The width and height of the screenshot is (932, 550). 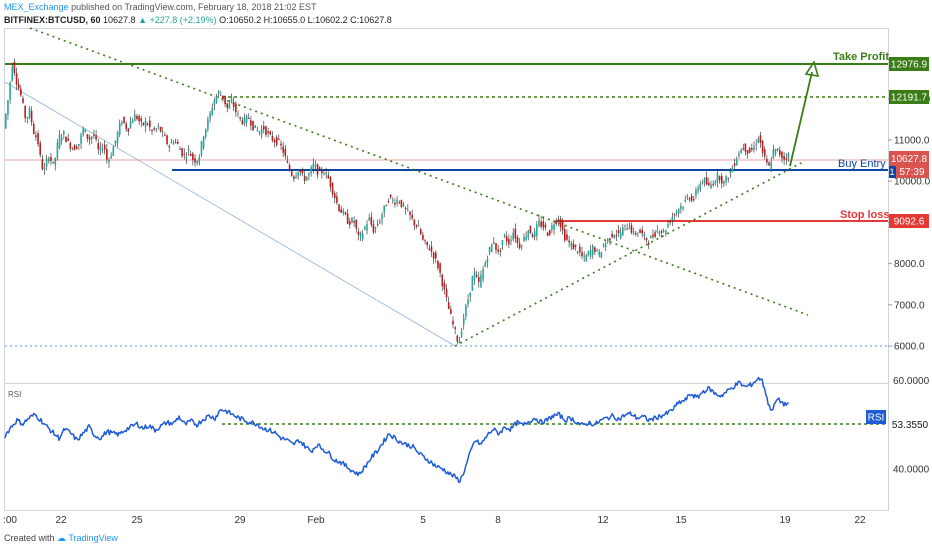 What do you see at coordinates (36, 7) in the screenshot?
I see `author-link: MEX_Exchange` at bounding box center [36, 7].